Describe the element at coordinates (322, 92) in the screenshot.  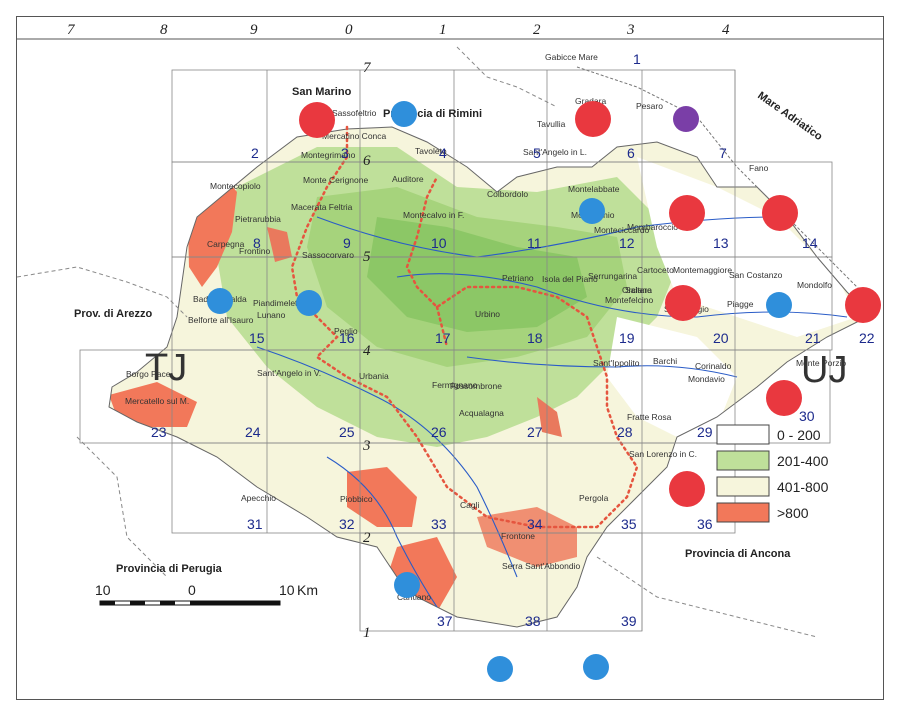
I see `region-san-marino: San Marino` at that location.